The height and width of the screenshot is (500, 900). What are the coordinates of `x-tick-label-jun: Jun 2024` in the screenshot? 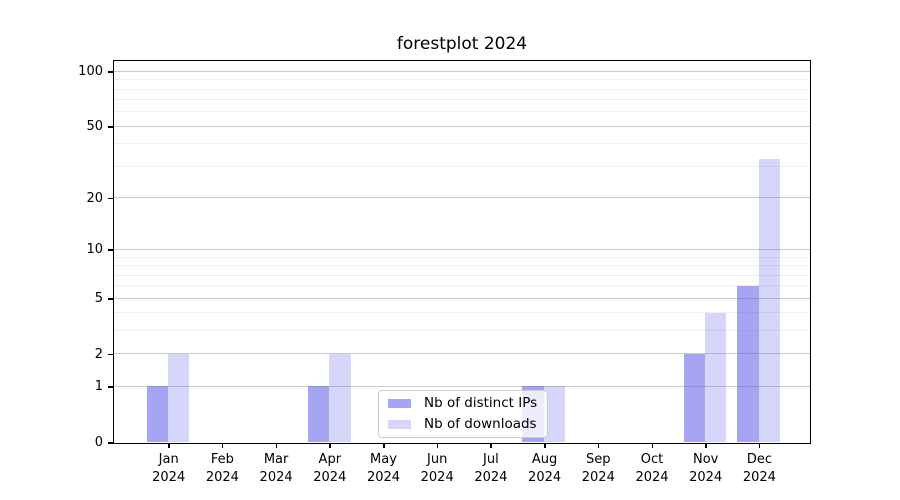 It's located at (437, 468).